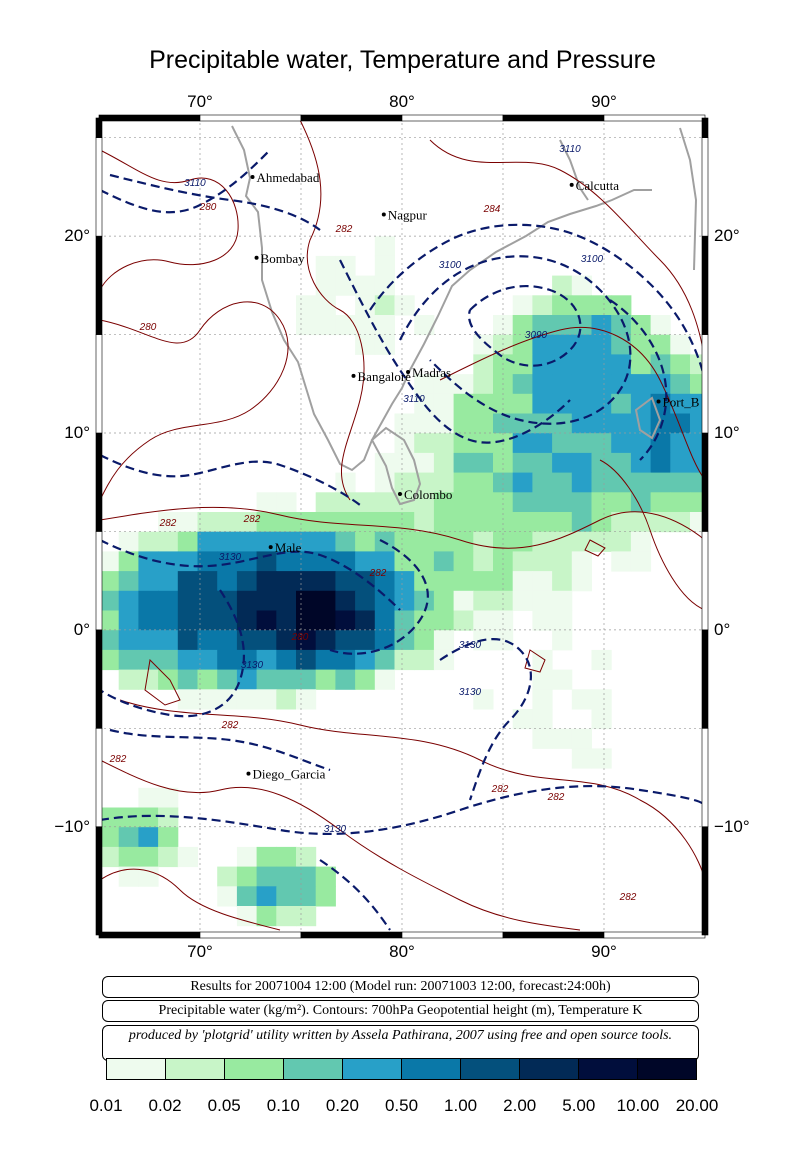 Image resolution: width=805 pixels, height=1164 pixels. I want to click on city-label: Diego_Garcia, so click(288, 774).